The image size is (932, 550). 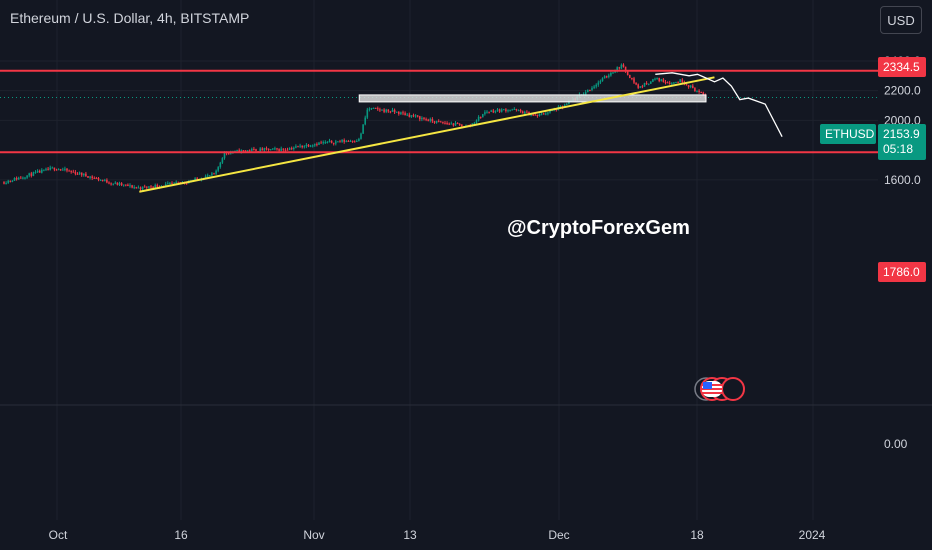 I want to click on support-zone, so click(x=532, y=98).